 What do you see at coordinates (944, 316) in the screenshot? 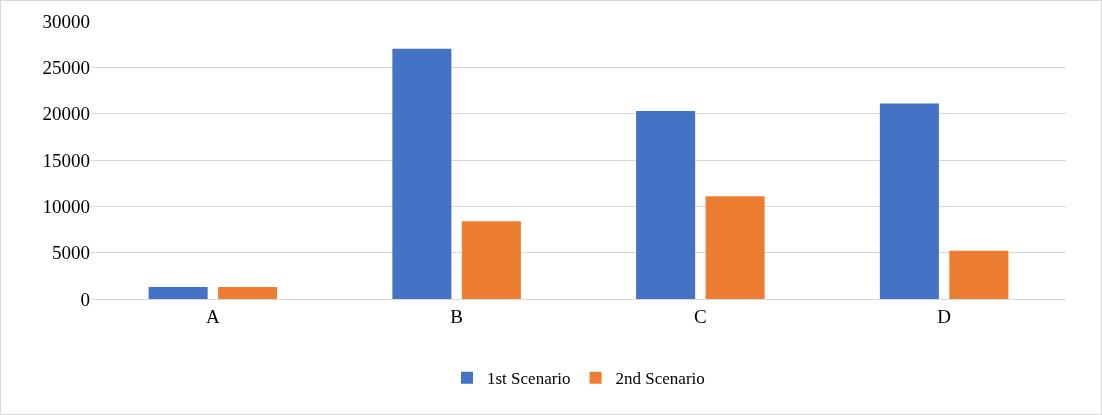
I see `x-tick-label: D` at bounding box center [944, 316].